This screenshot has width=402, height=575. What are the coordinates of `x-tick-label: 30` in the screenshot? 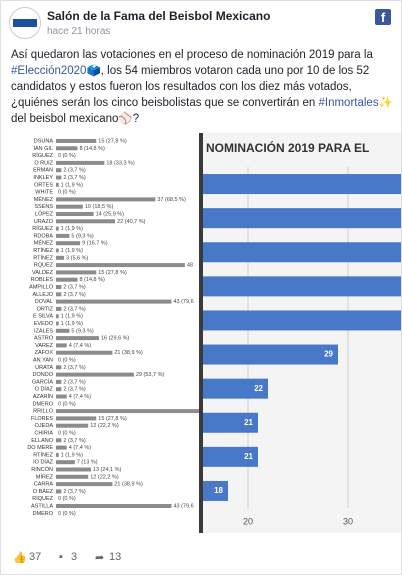 It's located at (348, 521).